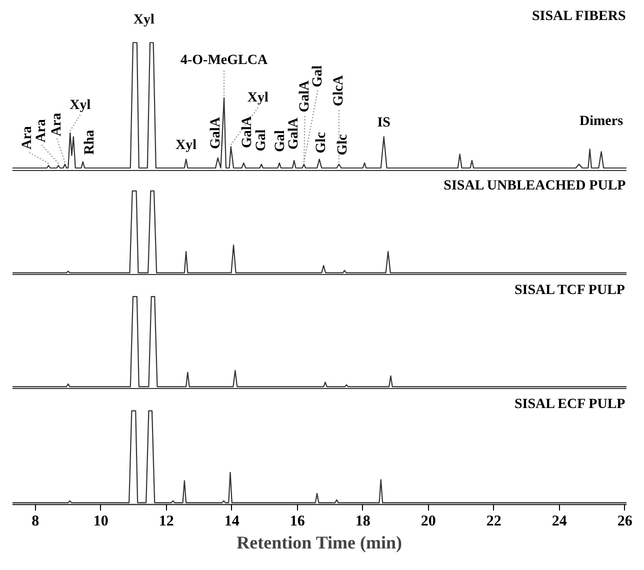 This screenshot has width=644, height=570. What do you see at coordinates (224, 60) in the screenshot?
I see `annotation: 4-O-MeGLCA` at bounding box center [224, 60].